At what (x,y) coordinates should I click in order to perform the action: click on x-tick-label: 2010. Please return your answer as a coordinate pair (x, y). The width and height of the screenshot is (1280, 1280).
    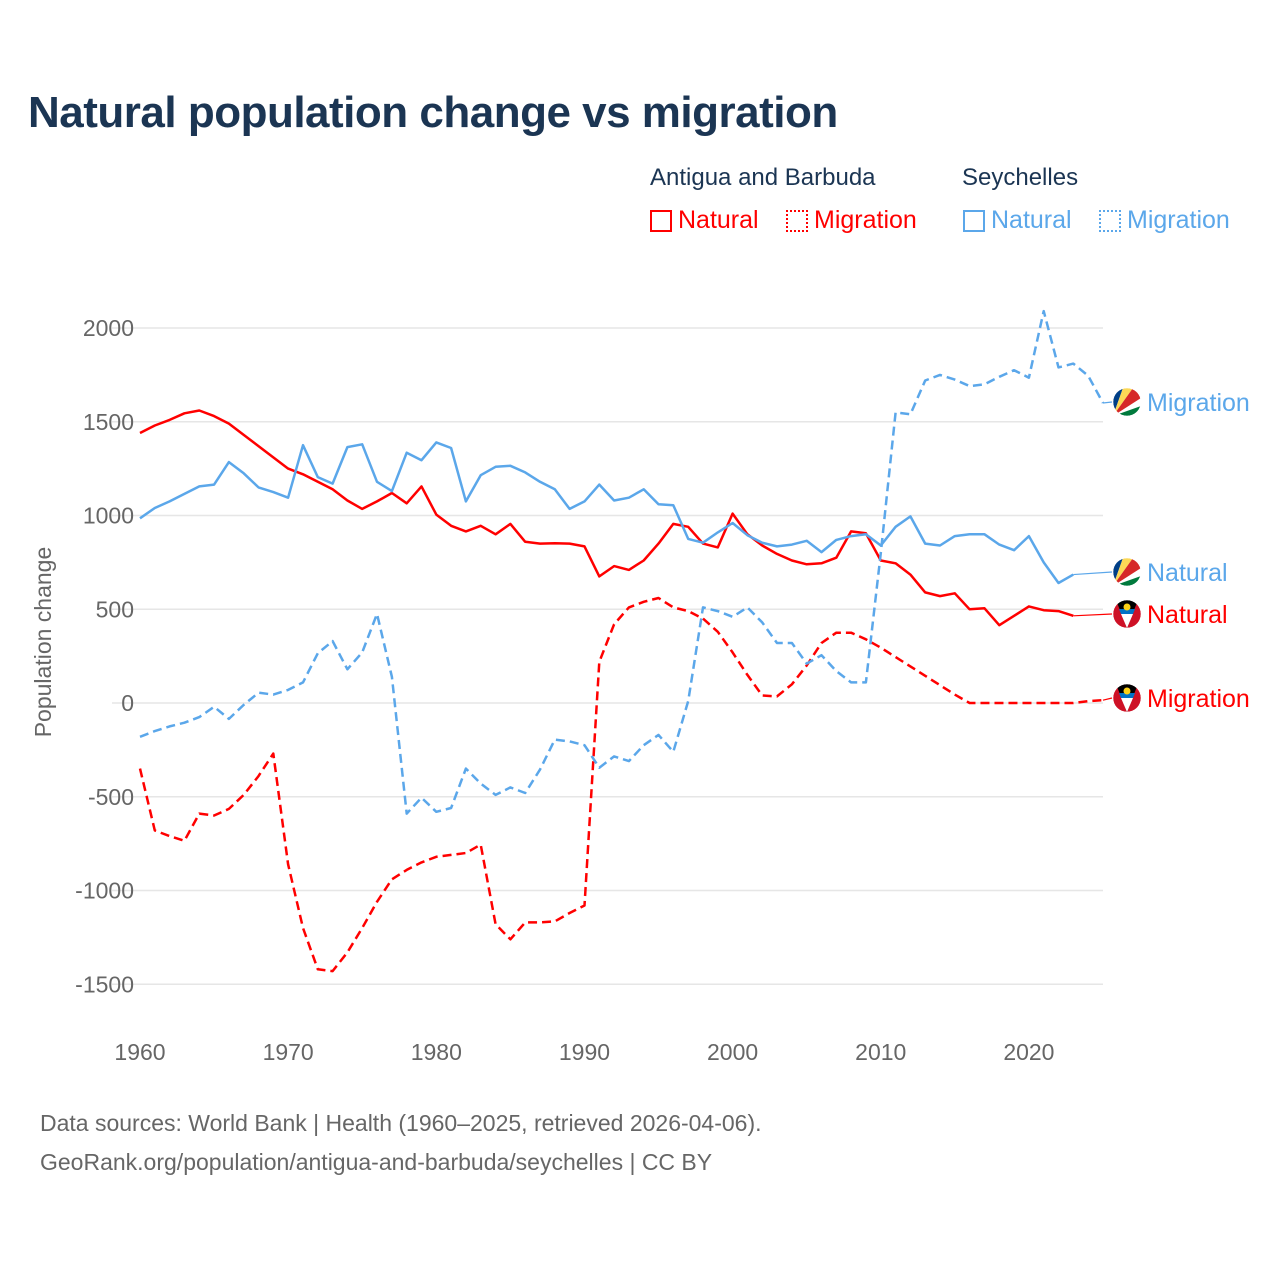
    Looking at the image, I should click on (880, 1052).